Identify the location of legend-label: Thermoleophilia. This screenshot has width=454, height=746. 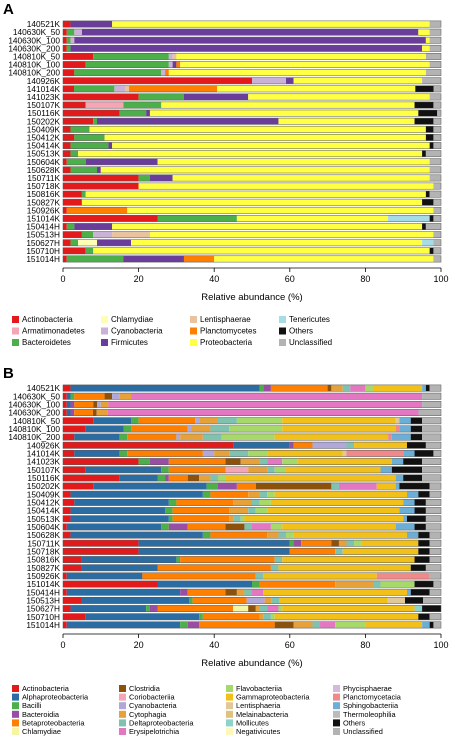
(369, 714).